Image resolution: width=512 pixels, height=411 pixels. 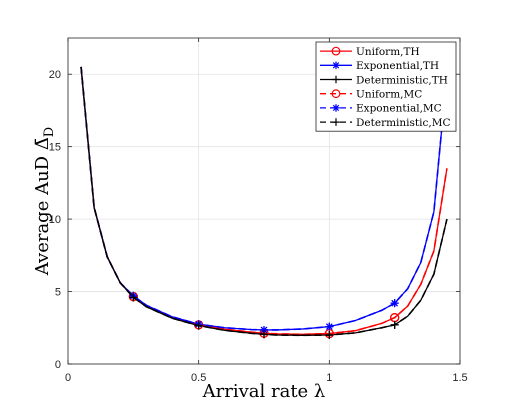 I want to click on y-axis-label: Average AuD Δ̄D, so click(x=44, y=202).